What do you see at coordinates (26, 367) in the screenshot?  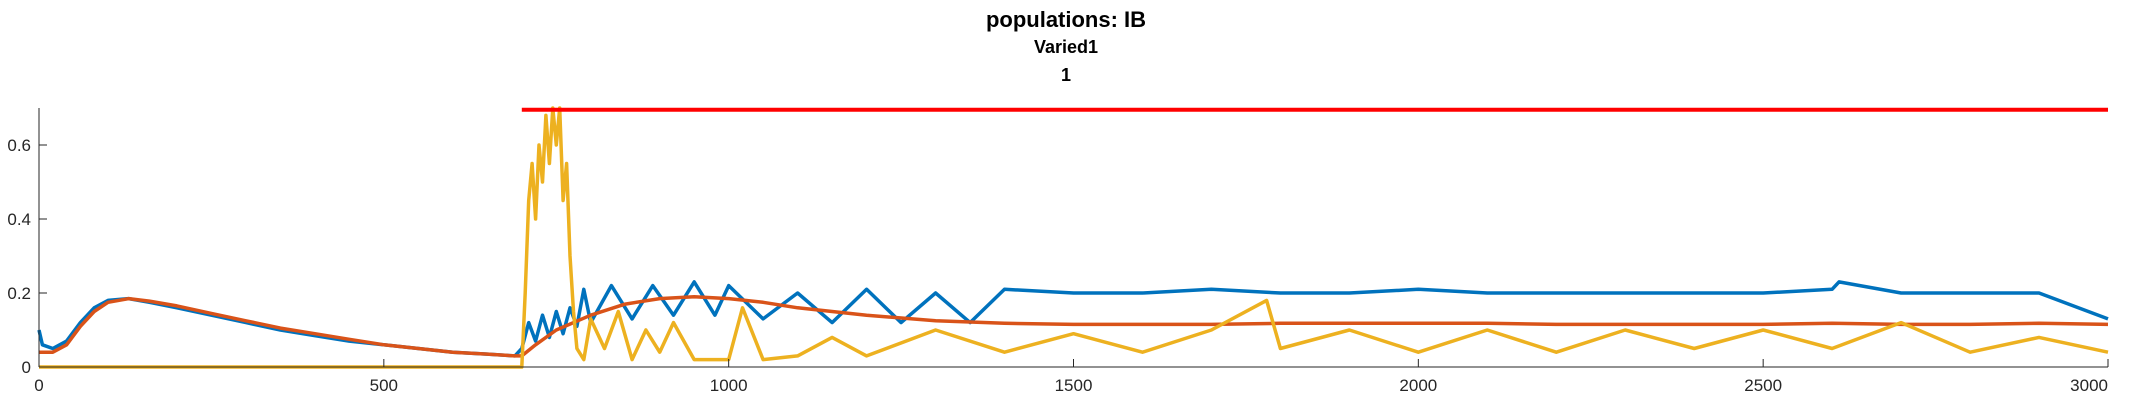 I see `y-tick-label: 0` at bounding box center [26, 367].